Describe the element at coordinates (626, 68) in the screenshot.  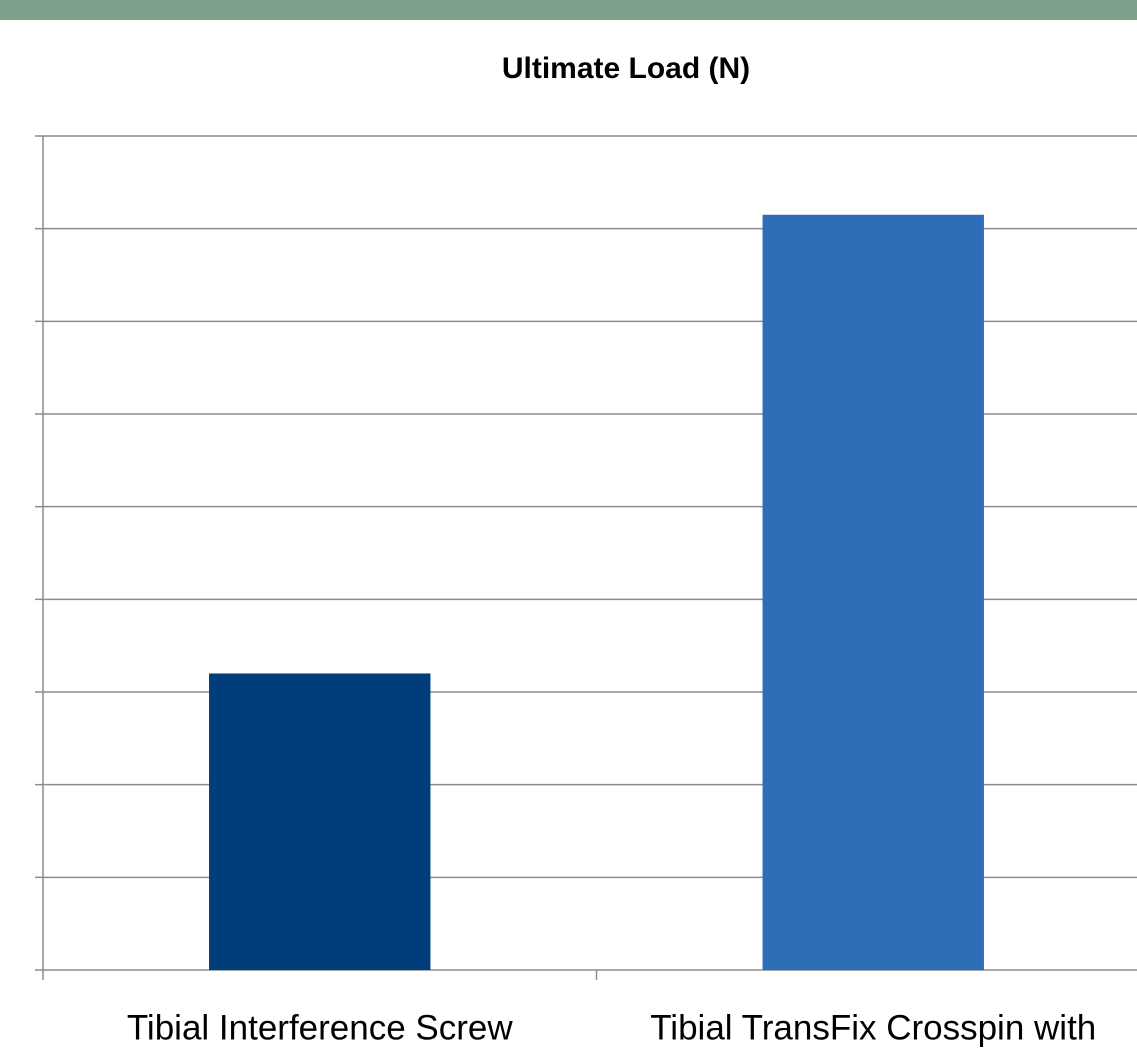
I see `chart-title: Ultimate Load (N)` at that location.